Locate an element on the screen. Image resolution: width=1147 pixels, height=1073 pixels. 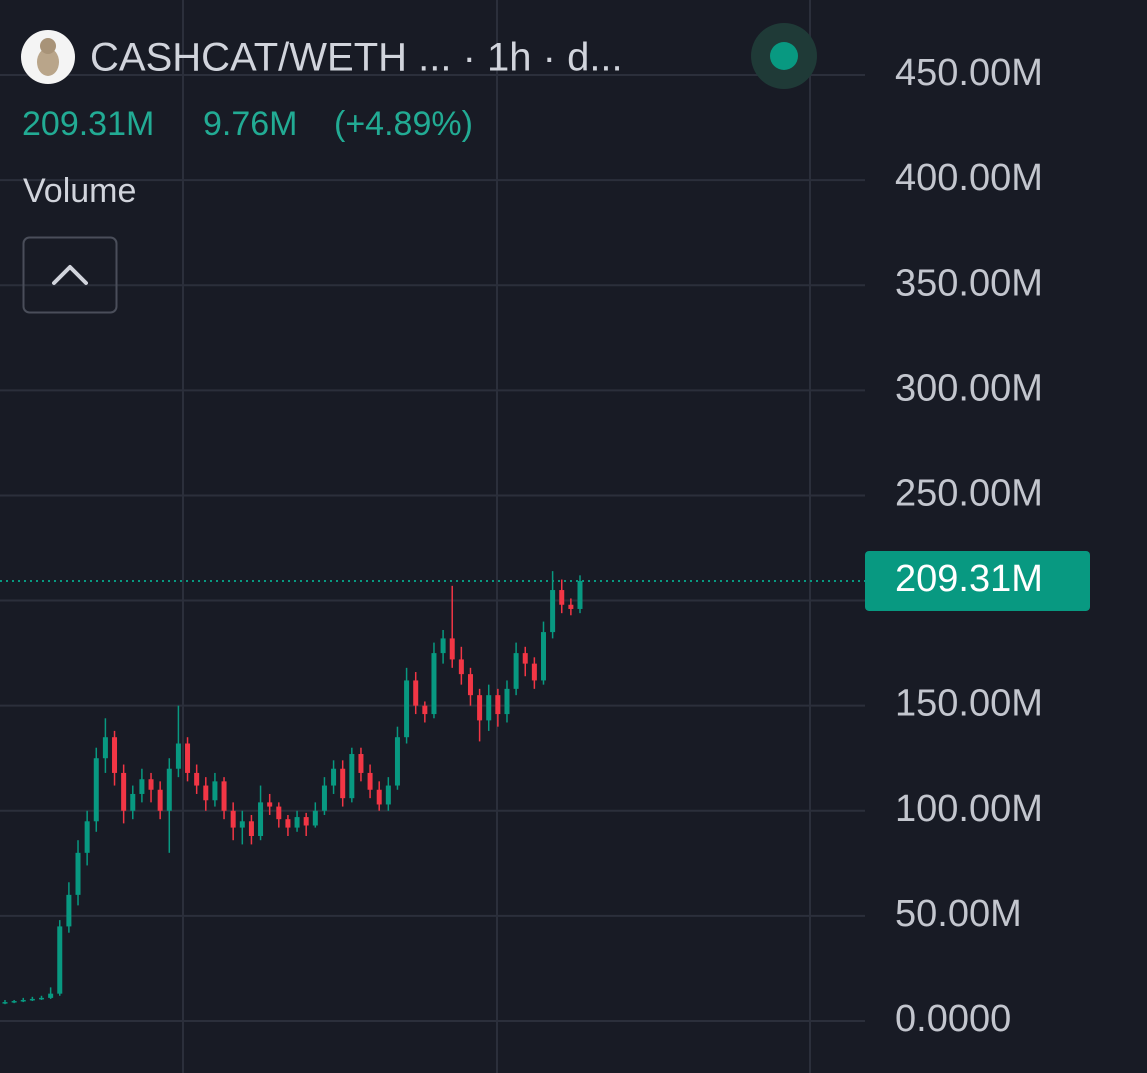
y-tick-label: 400.00M is located at coordinates (969, 178).